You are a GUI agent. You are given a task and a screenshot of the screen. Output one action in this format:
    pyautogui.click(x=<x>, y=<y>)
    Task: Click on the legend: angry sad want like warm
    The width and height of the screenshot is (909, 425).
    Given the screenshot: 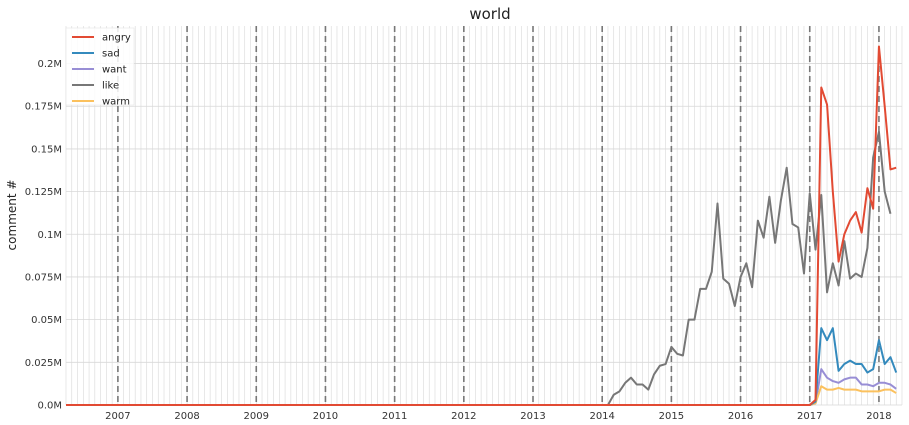 What is the action you would take?
    pyautogui.click(x=100, y=67)
    